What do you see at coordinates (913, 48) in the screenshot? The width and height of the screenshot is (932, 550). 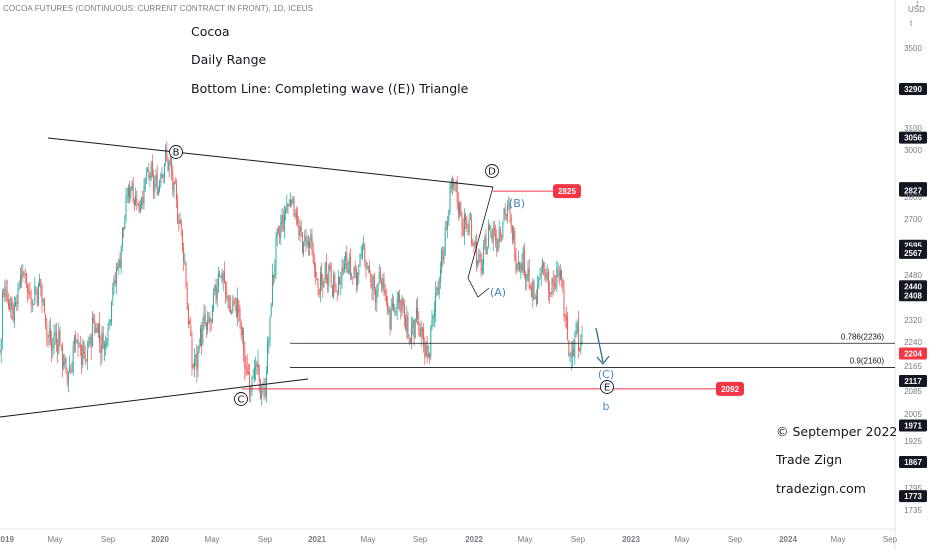 I see `price-tick-label: 3500` at bounding box center [913, 48].